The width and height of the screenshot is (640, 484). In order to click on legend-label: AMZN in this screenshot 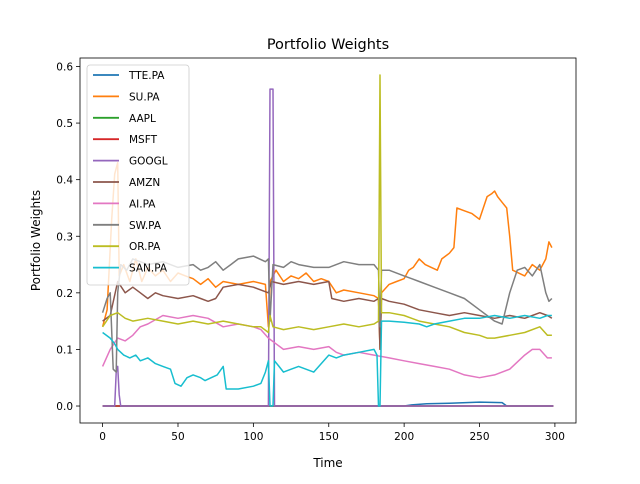, I will do `click(144, 183)`.